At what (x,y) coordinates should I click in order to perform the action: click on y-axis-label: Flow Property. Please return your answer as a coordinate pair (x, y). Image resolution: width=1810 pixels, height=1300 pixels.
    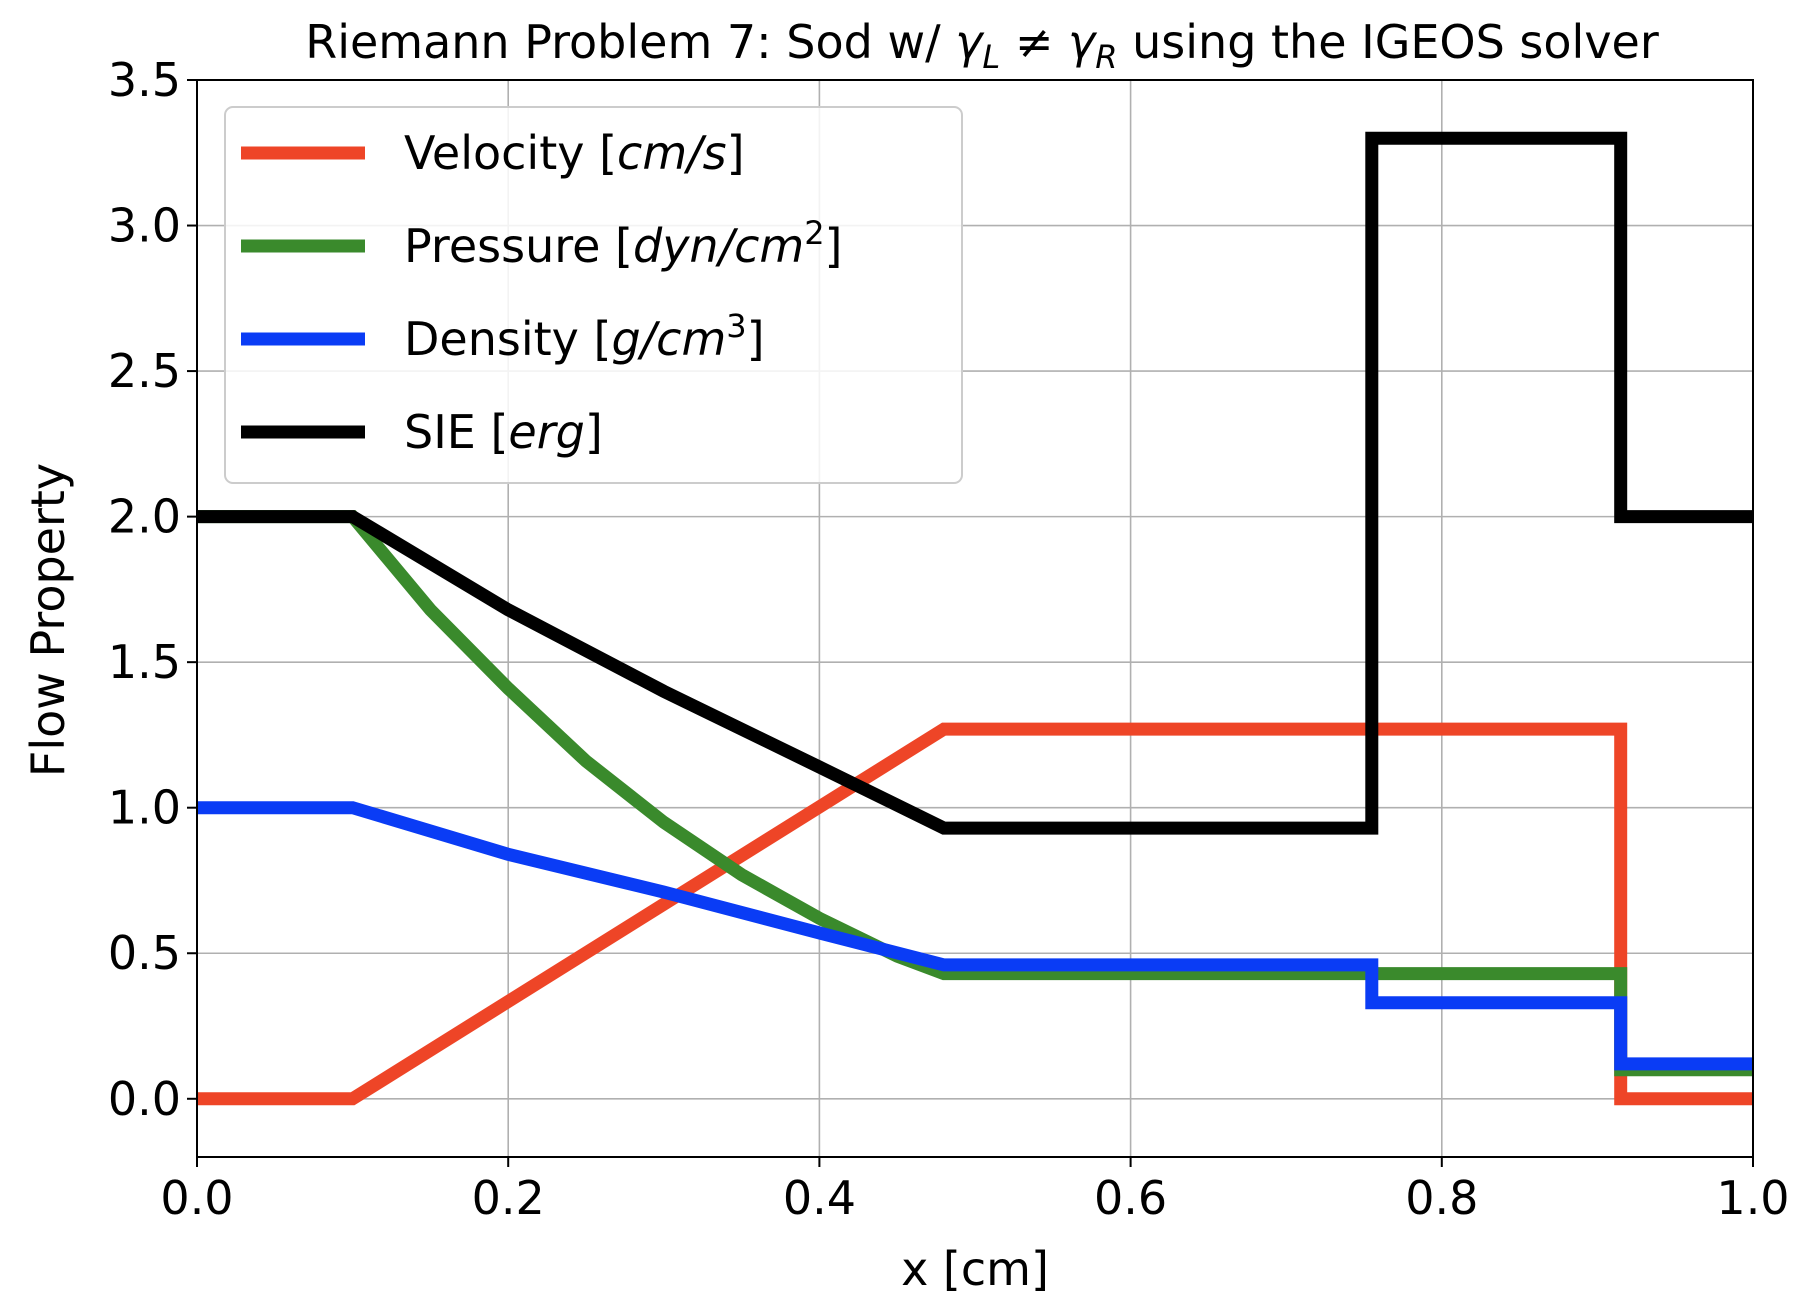
    Looking at the image, I should click on (48, 620).